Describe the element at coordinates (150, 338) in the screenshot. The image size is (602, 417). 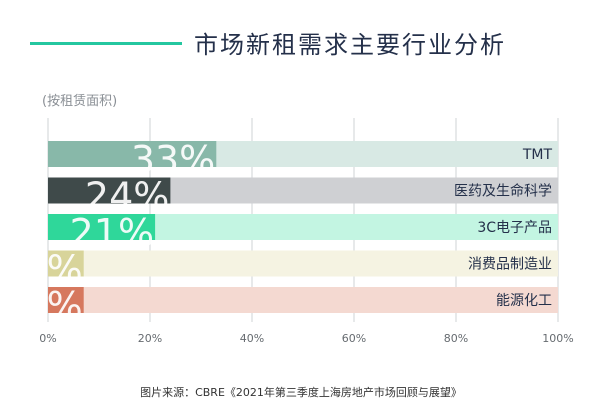
I see `x-tick-label: 20%` at that location.